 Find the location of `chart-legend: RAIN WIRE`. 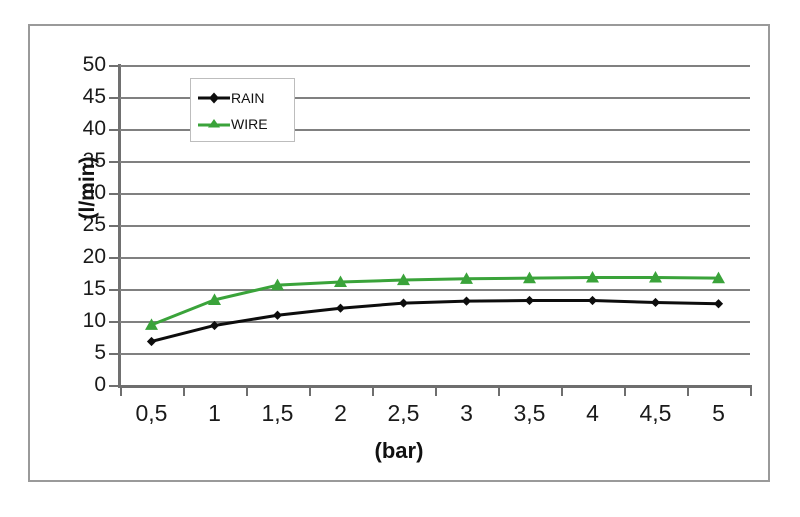

chart-legend: RAIN WIRE is located at coordinates (242, 110).